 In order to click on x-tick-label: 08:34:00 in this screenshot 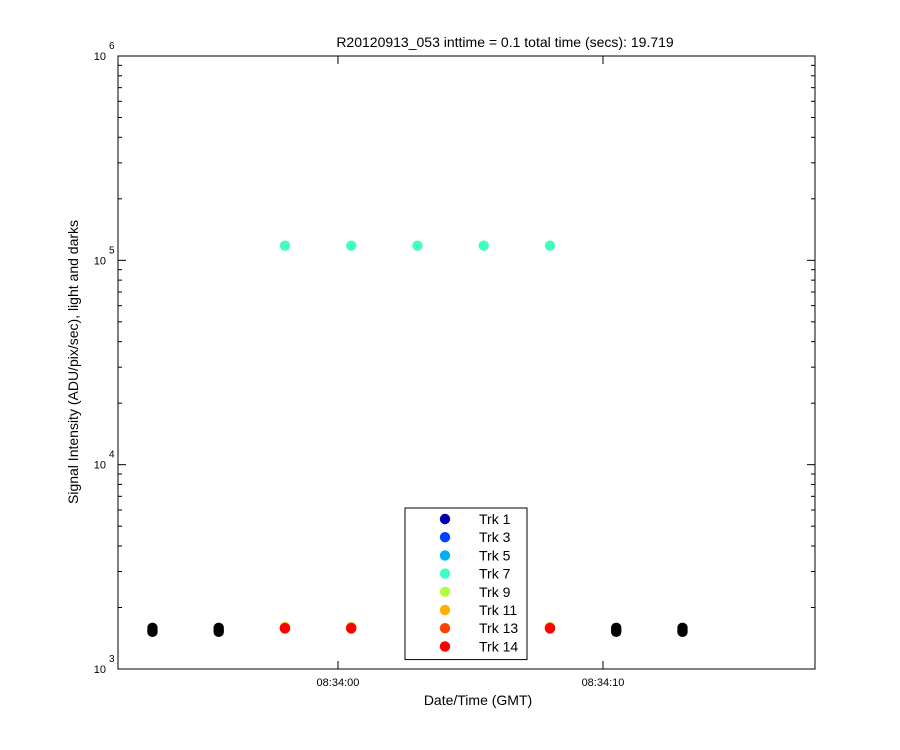, I will do `click(338, 683)`.